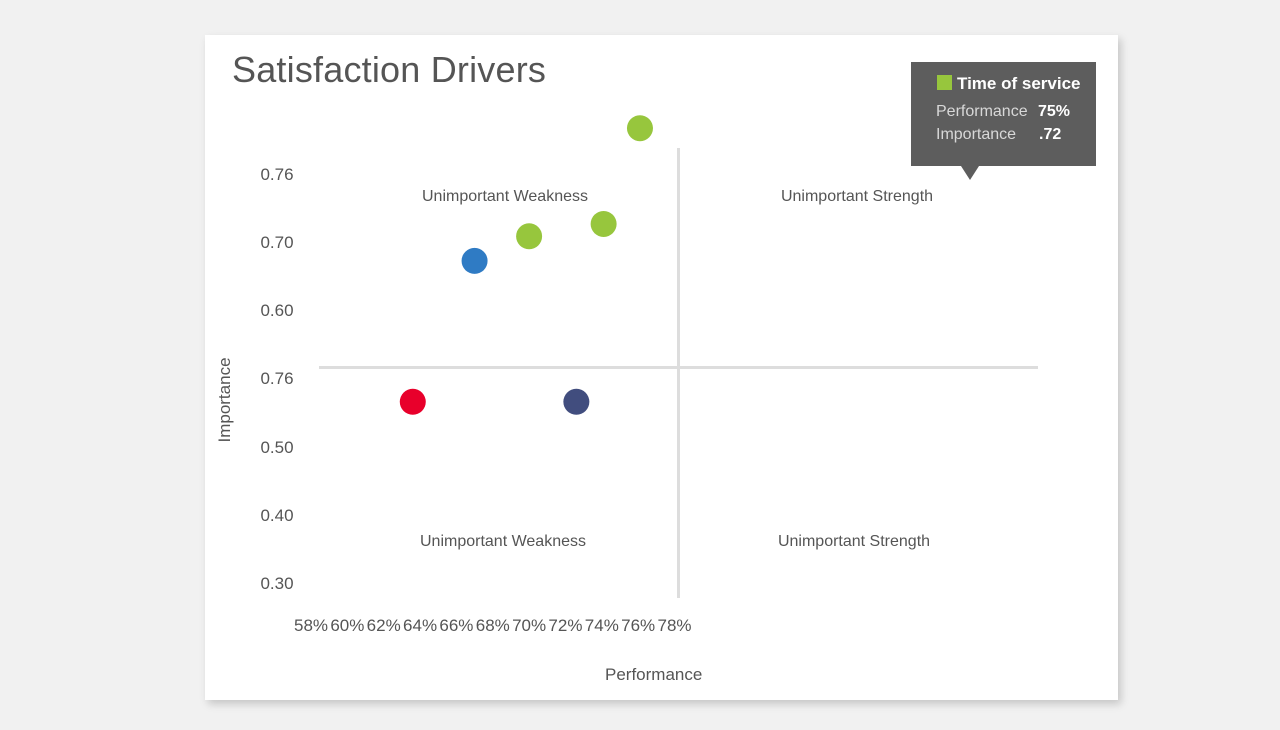  I want to click on tooltip-legend-swatch, so click(944, 82).